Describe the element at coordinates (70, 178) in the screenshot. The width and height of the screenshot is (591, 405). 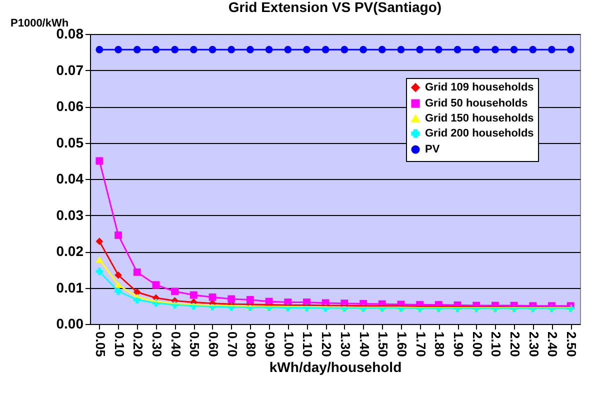
I see `y-tick-label: 0.04` at that location.